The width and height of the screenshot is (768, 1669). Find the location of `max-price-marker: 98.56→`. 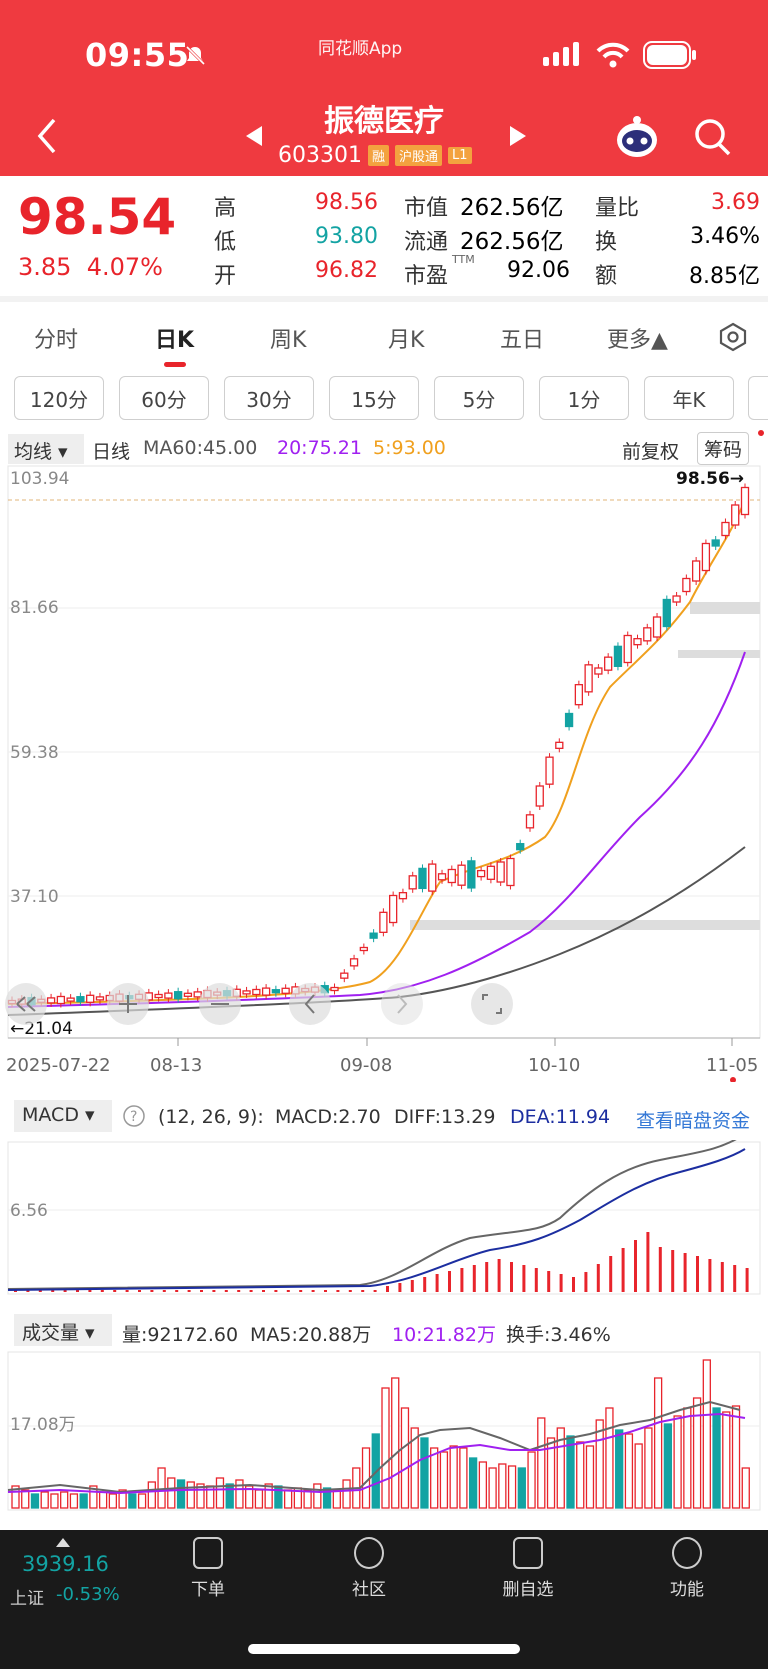

max-price-marker: 98.56→ is located at coordinates (710, 479).